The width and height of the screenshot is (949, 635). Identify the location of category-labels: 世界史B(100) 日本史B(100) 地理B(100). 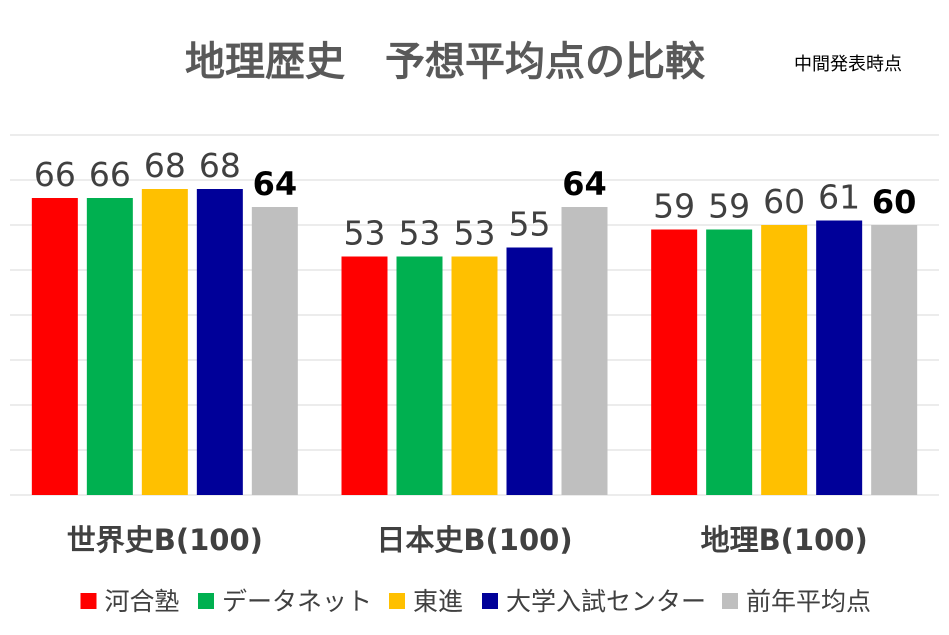
(467, 540).